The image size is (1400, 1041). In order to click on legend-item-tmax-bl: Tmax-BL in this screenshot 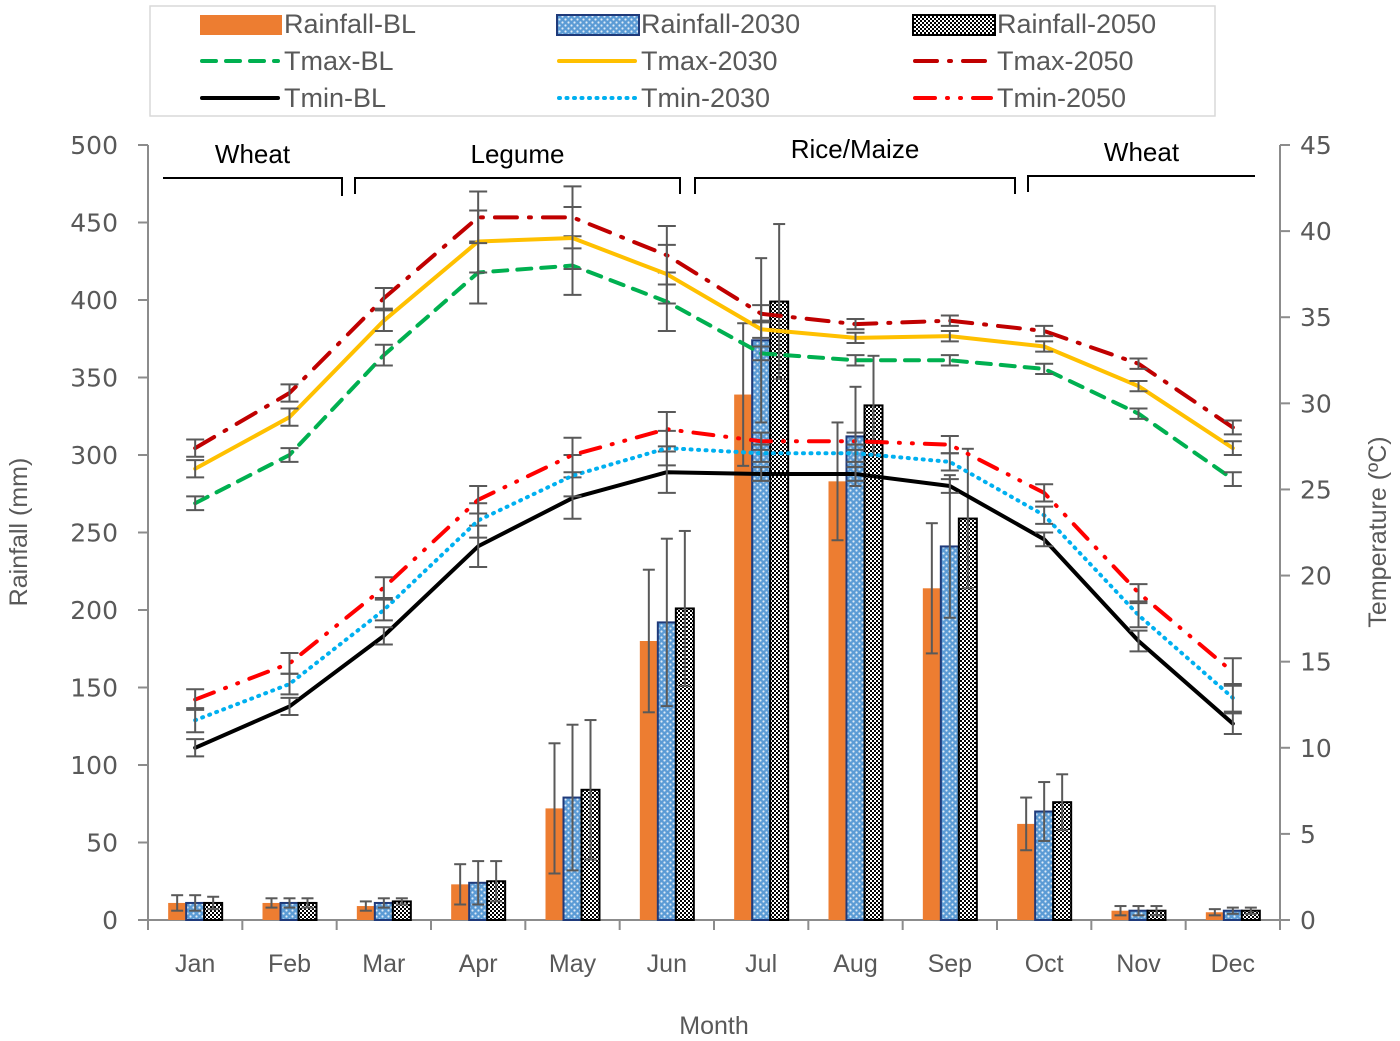, I will do `click(297, 61)`.